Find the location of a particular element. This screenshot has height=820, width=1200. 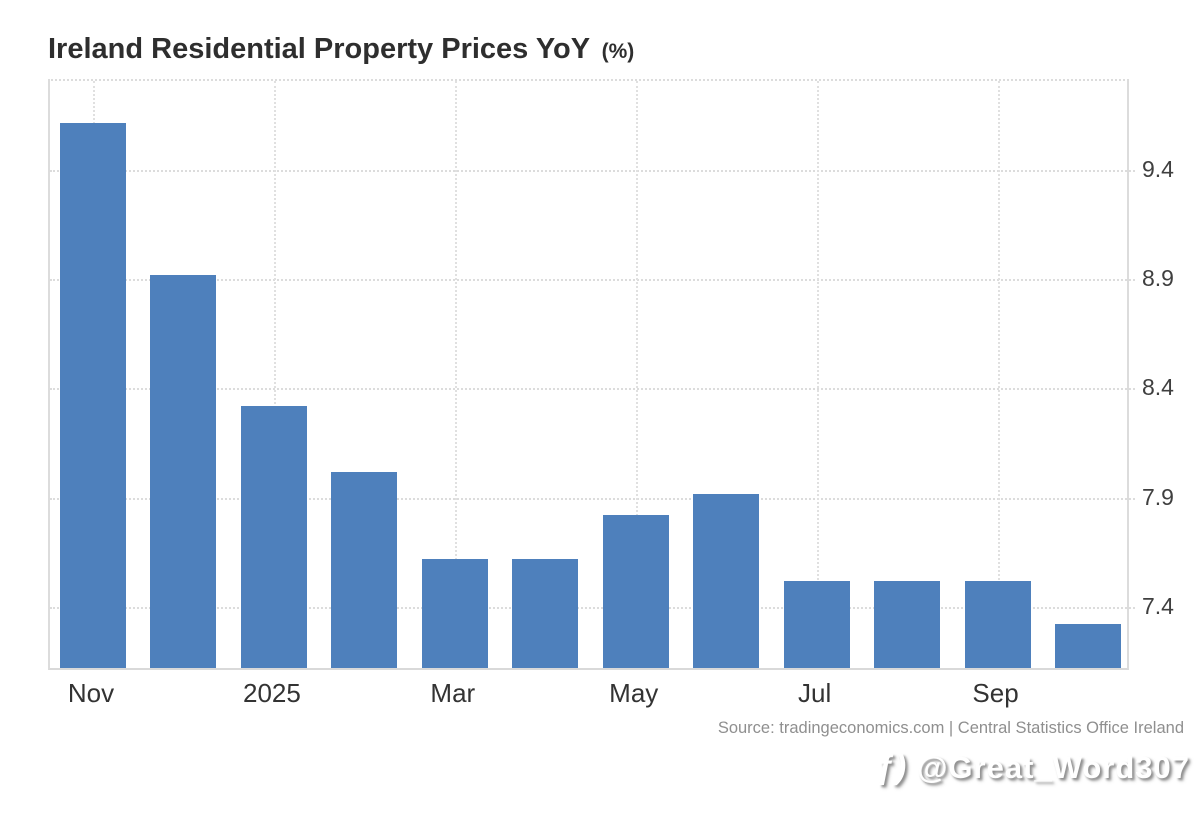

y-tick-label: 8.4 is located at coordinates (1158, 387).